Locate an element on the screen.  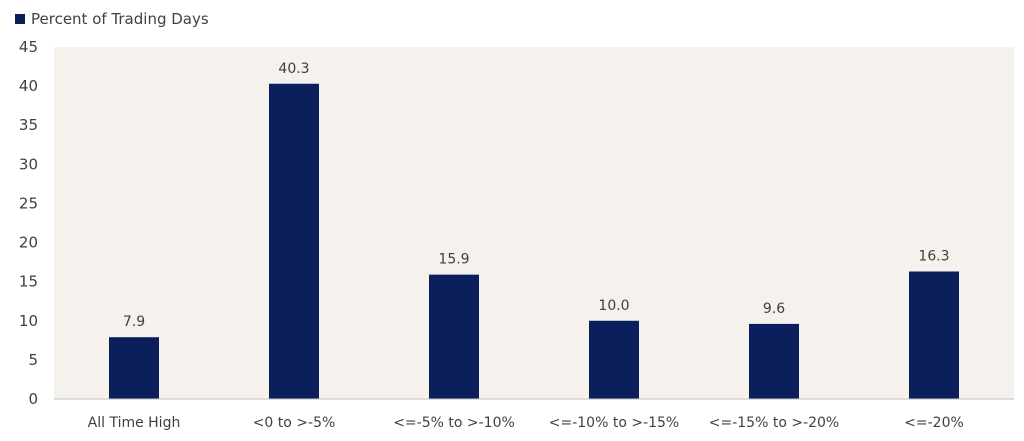
data-label: 40.3 is located at coordinates (293, 69).